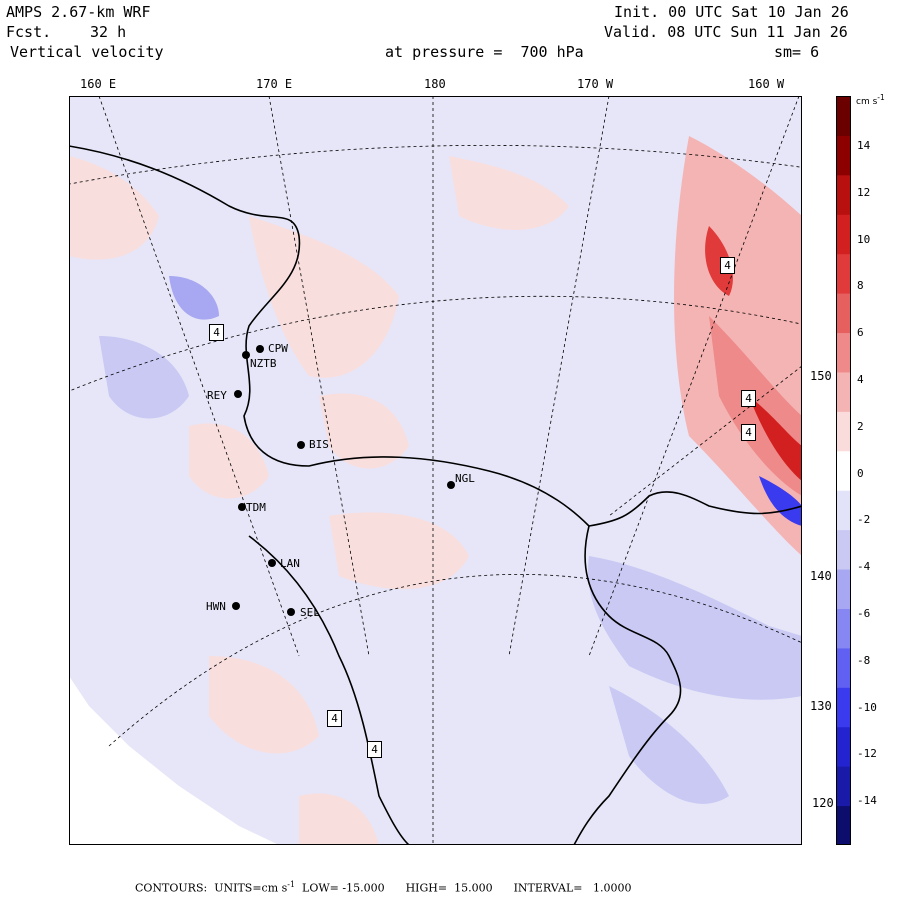 The width and height of the screenshot is (900, 900). What do you see at coordinates (329, 690) in the screenshot?
I see `mountain-coast` at bounding box center [329, 690].